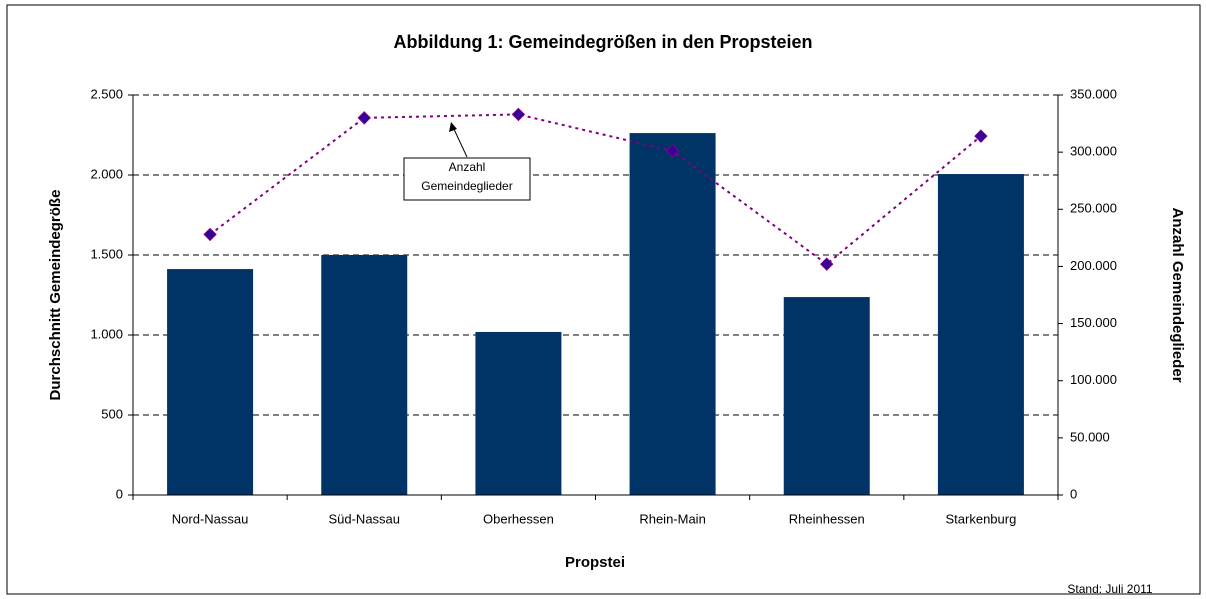  Describe the element at coordinates (1093, 151) in the screenshot. I see `y2-tick-label: 300.000` at that location.